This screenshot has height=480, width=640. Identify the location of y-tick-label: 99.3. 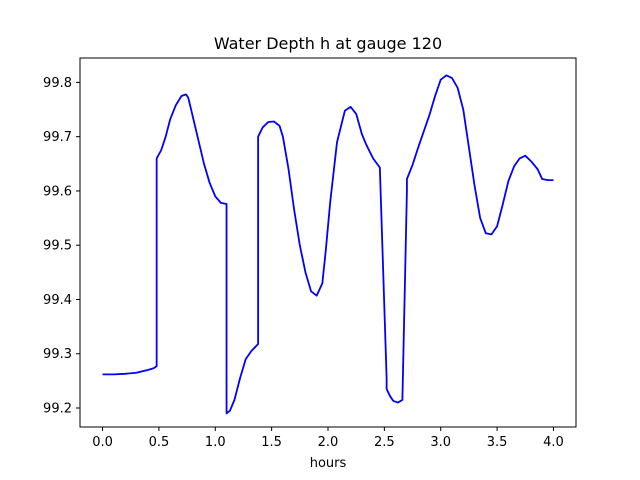
(57, 354).